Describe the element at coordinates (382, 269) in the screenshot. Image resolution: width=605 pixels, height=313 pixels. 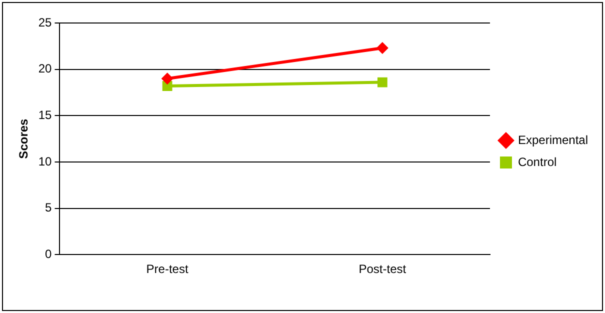
I see `x-tick-label: Post-test` at that location.